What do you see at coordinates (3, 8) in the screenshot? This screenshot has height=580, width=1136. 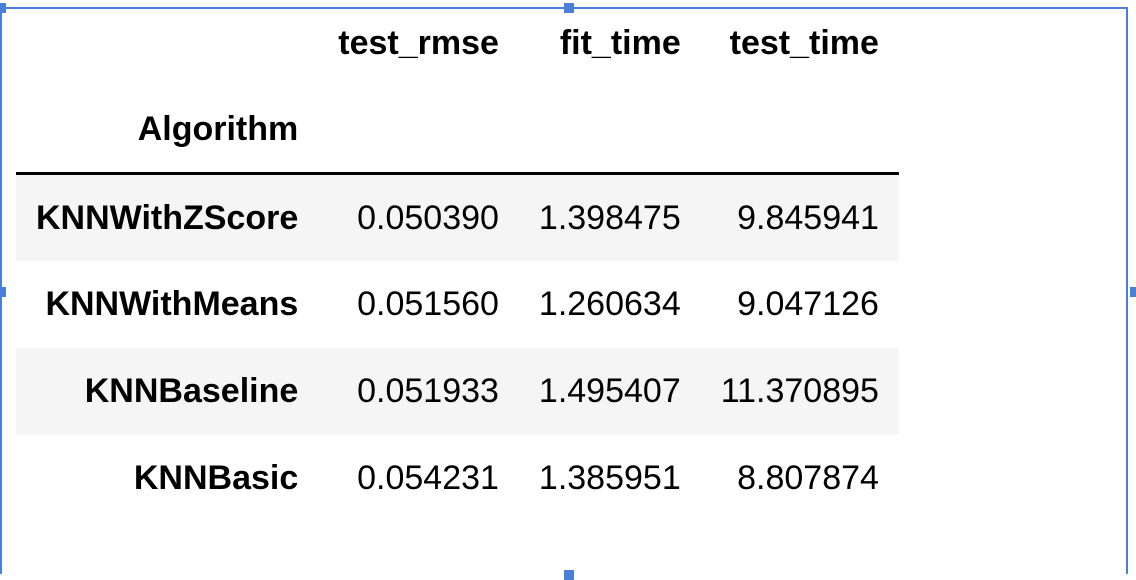 I see `resize-handle-top-left` at bounding box center [3, 8].